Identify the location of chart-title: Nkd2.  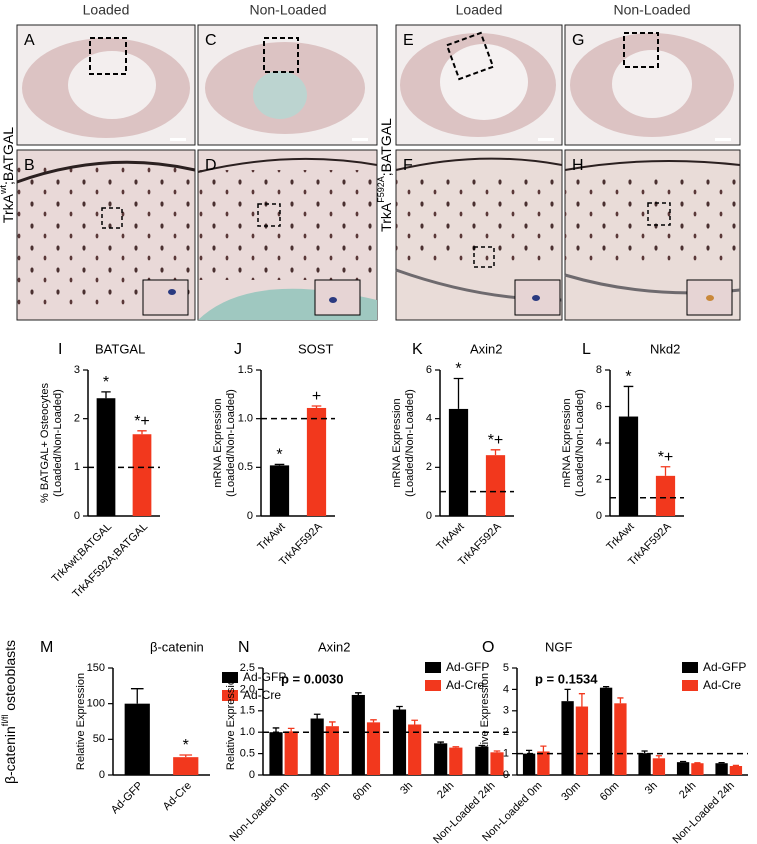
(665, 348).